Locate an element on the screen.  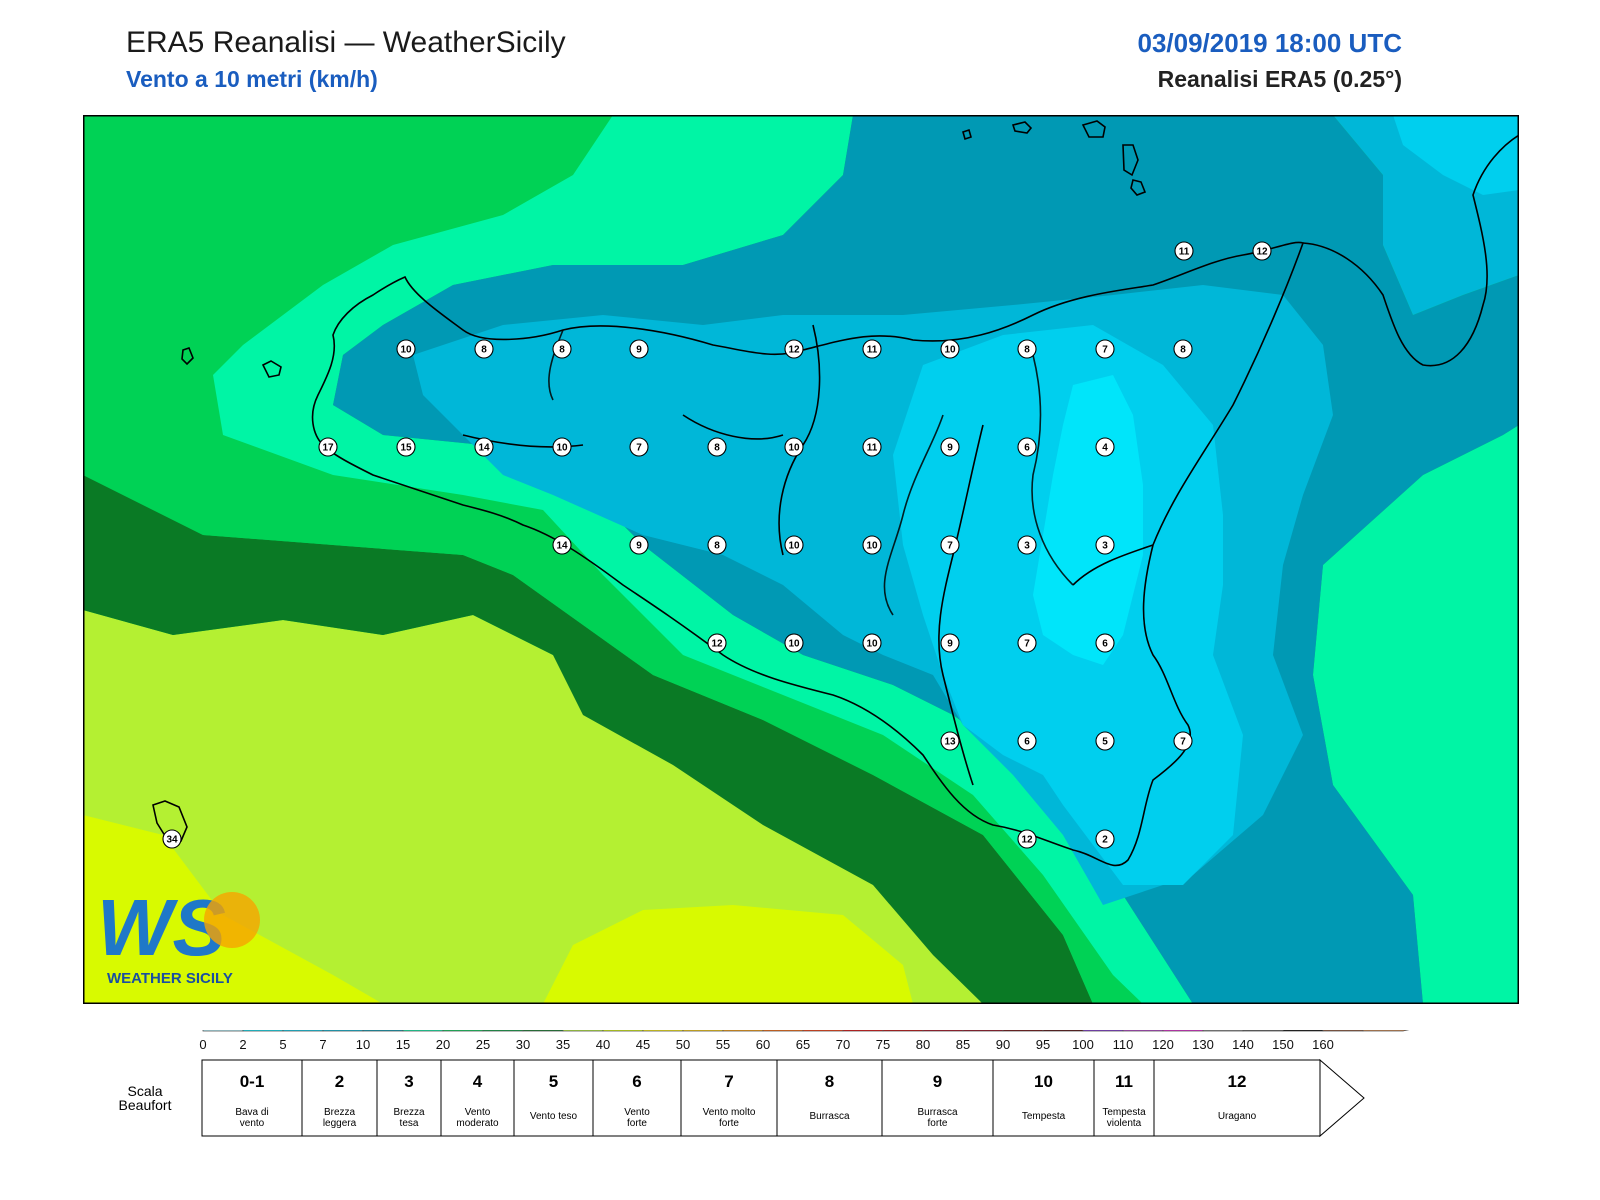
beaufort-desc: moderato is located at coordinates (477, 1123).